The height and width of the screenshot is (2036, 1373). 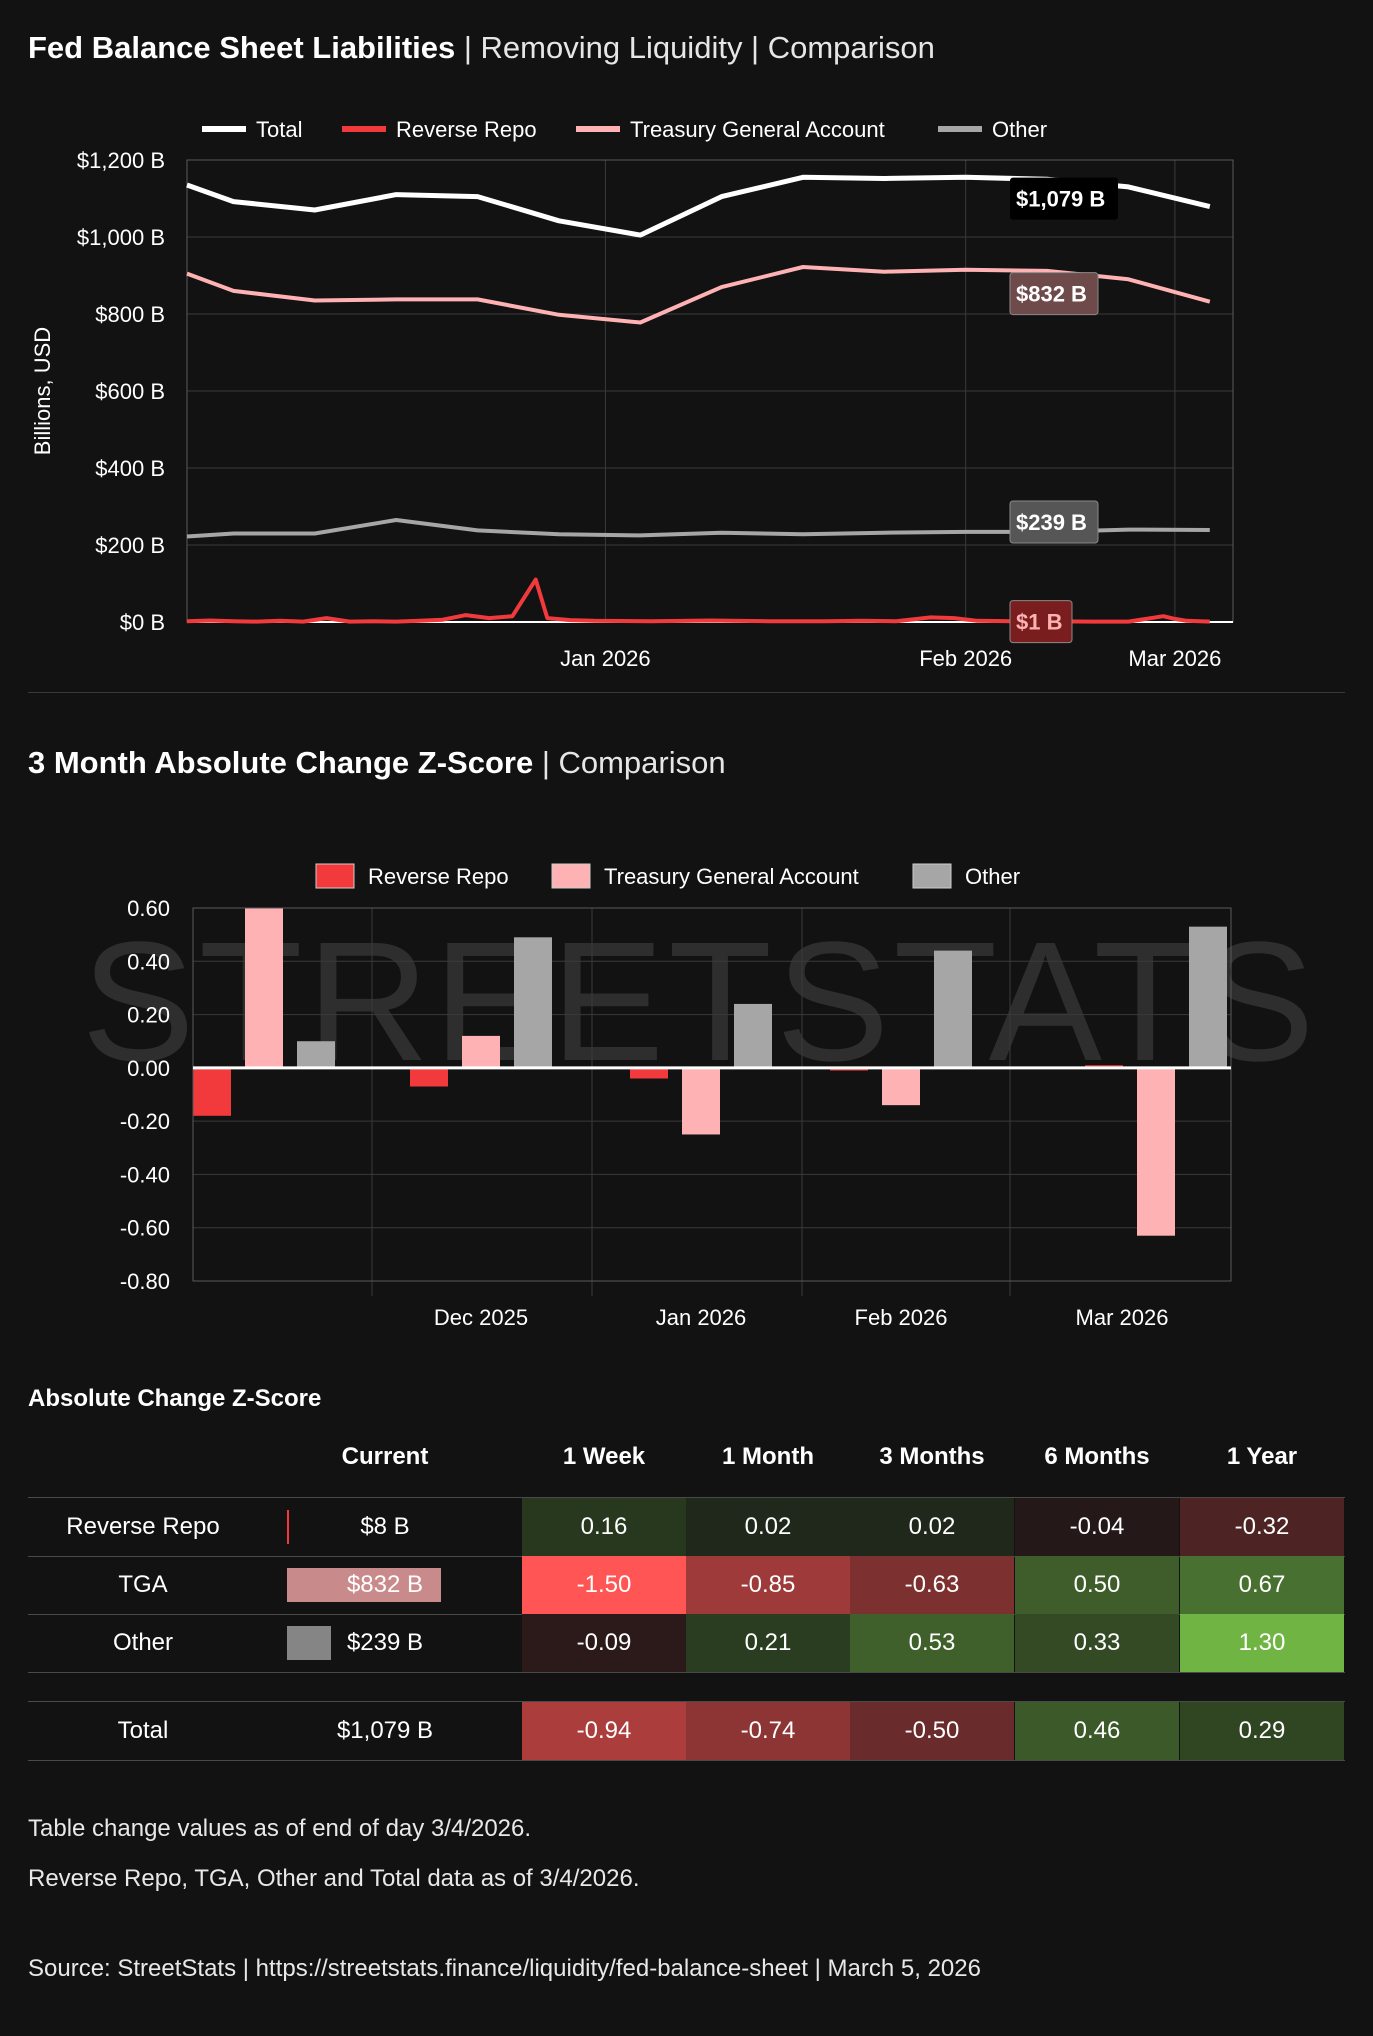 I want to click on table-row-reverse-repo: Reverse Repo $8 B 0.16 0.02 0.02 -0.04 -0.32, so click(x=686, y=1527).